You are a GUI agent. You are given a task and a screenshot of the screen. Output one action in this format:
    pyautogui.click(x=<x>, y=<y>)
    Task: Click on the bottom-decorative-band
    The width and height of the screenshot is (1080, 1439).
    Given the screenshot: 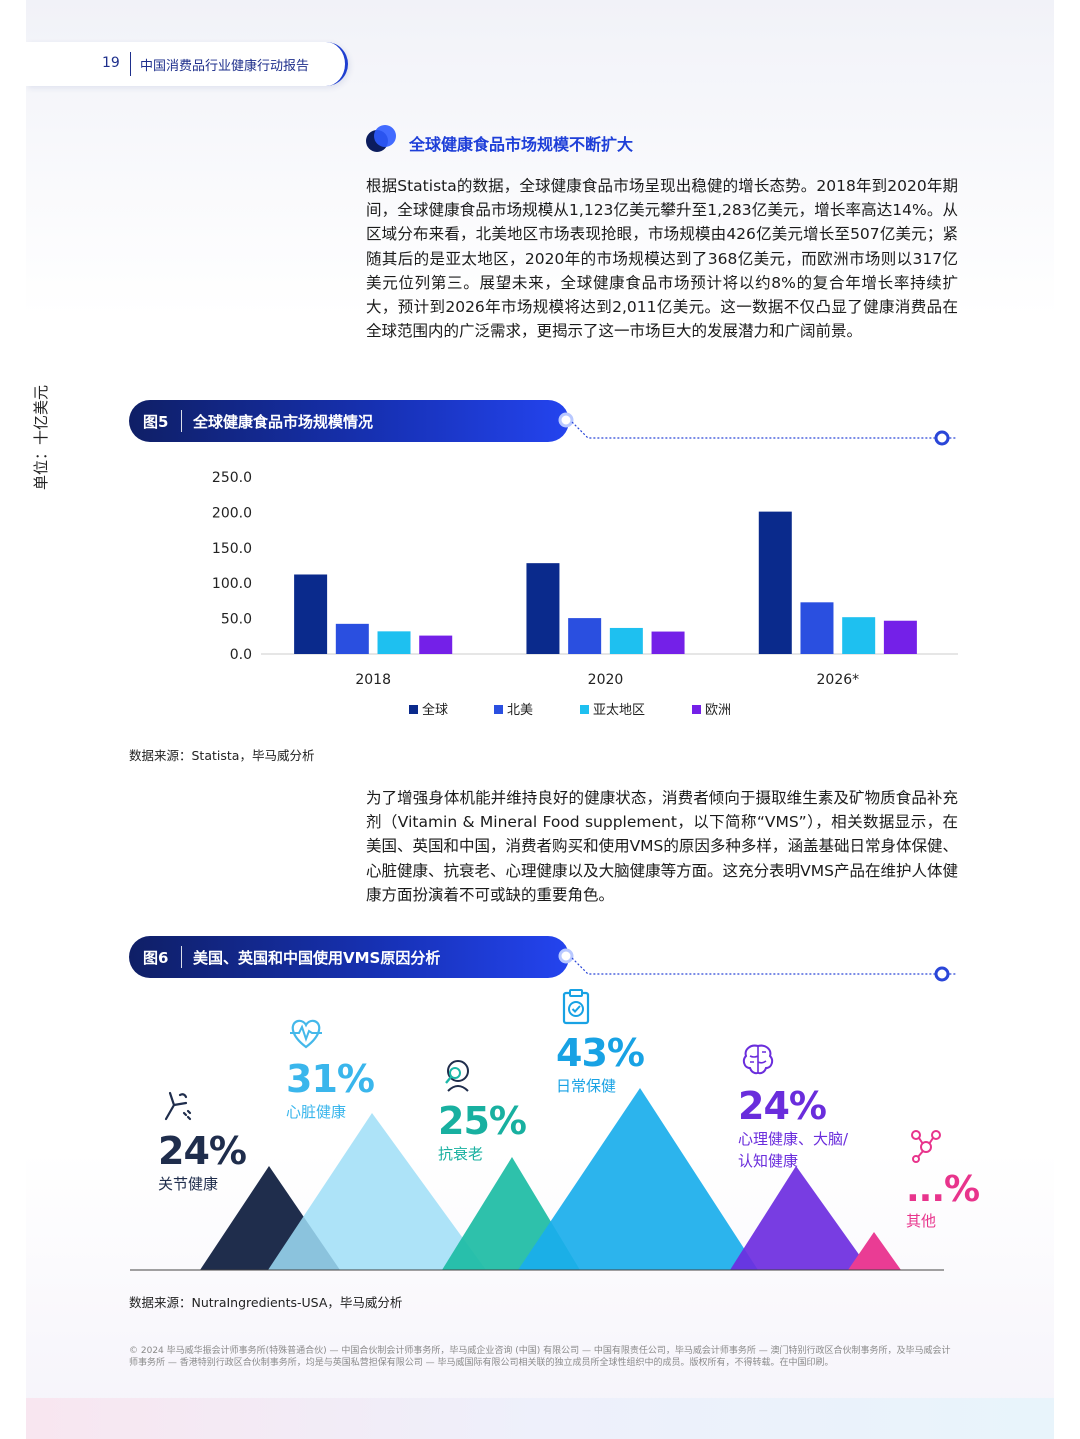 What is the action you would take?
    pyautogui.click(x=540, y=1418)
    